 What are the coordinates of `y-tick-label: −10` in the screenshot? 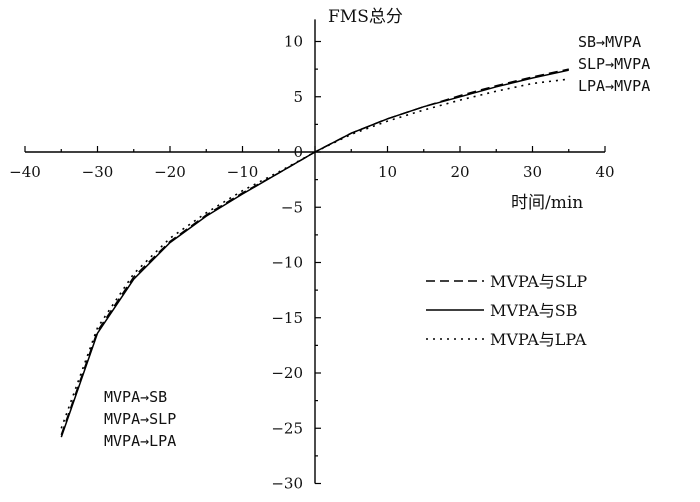 It's located at (287, 263).